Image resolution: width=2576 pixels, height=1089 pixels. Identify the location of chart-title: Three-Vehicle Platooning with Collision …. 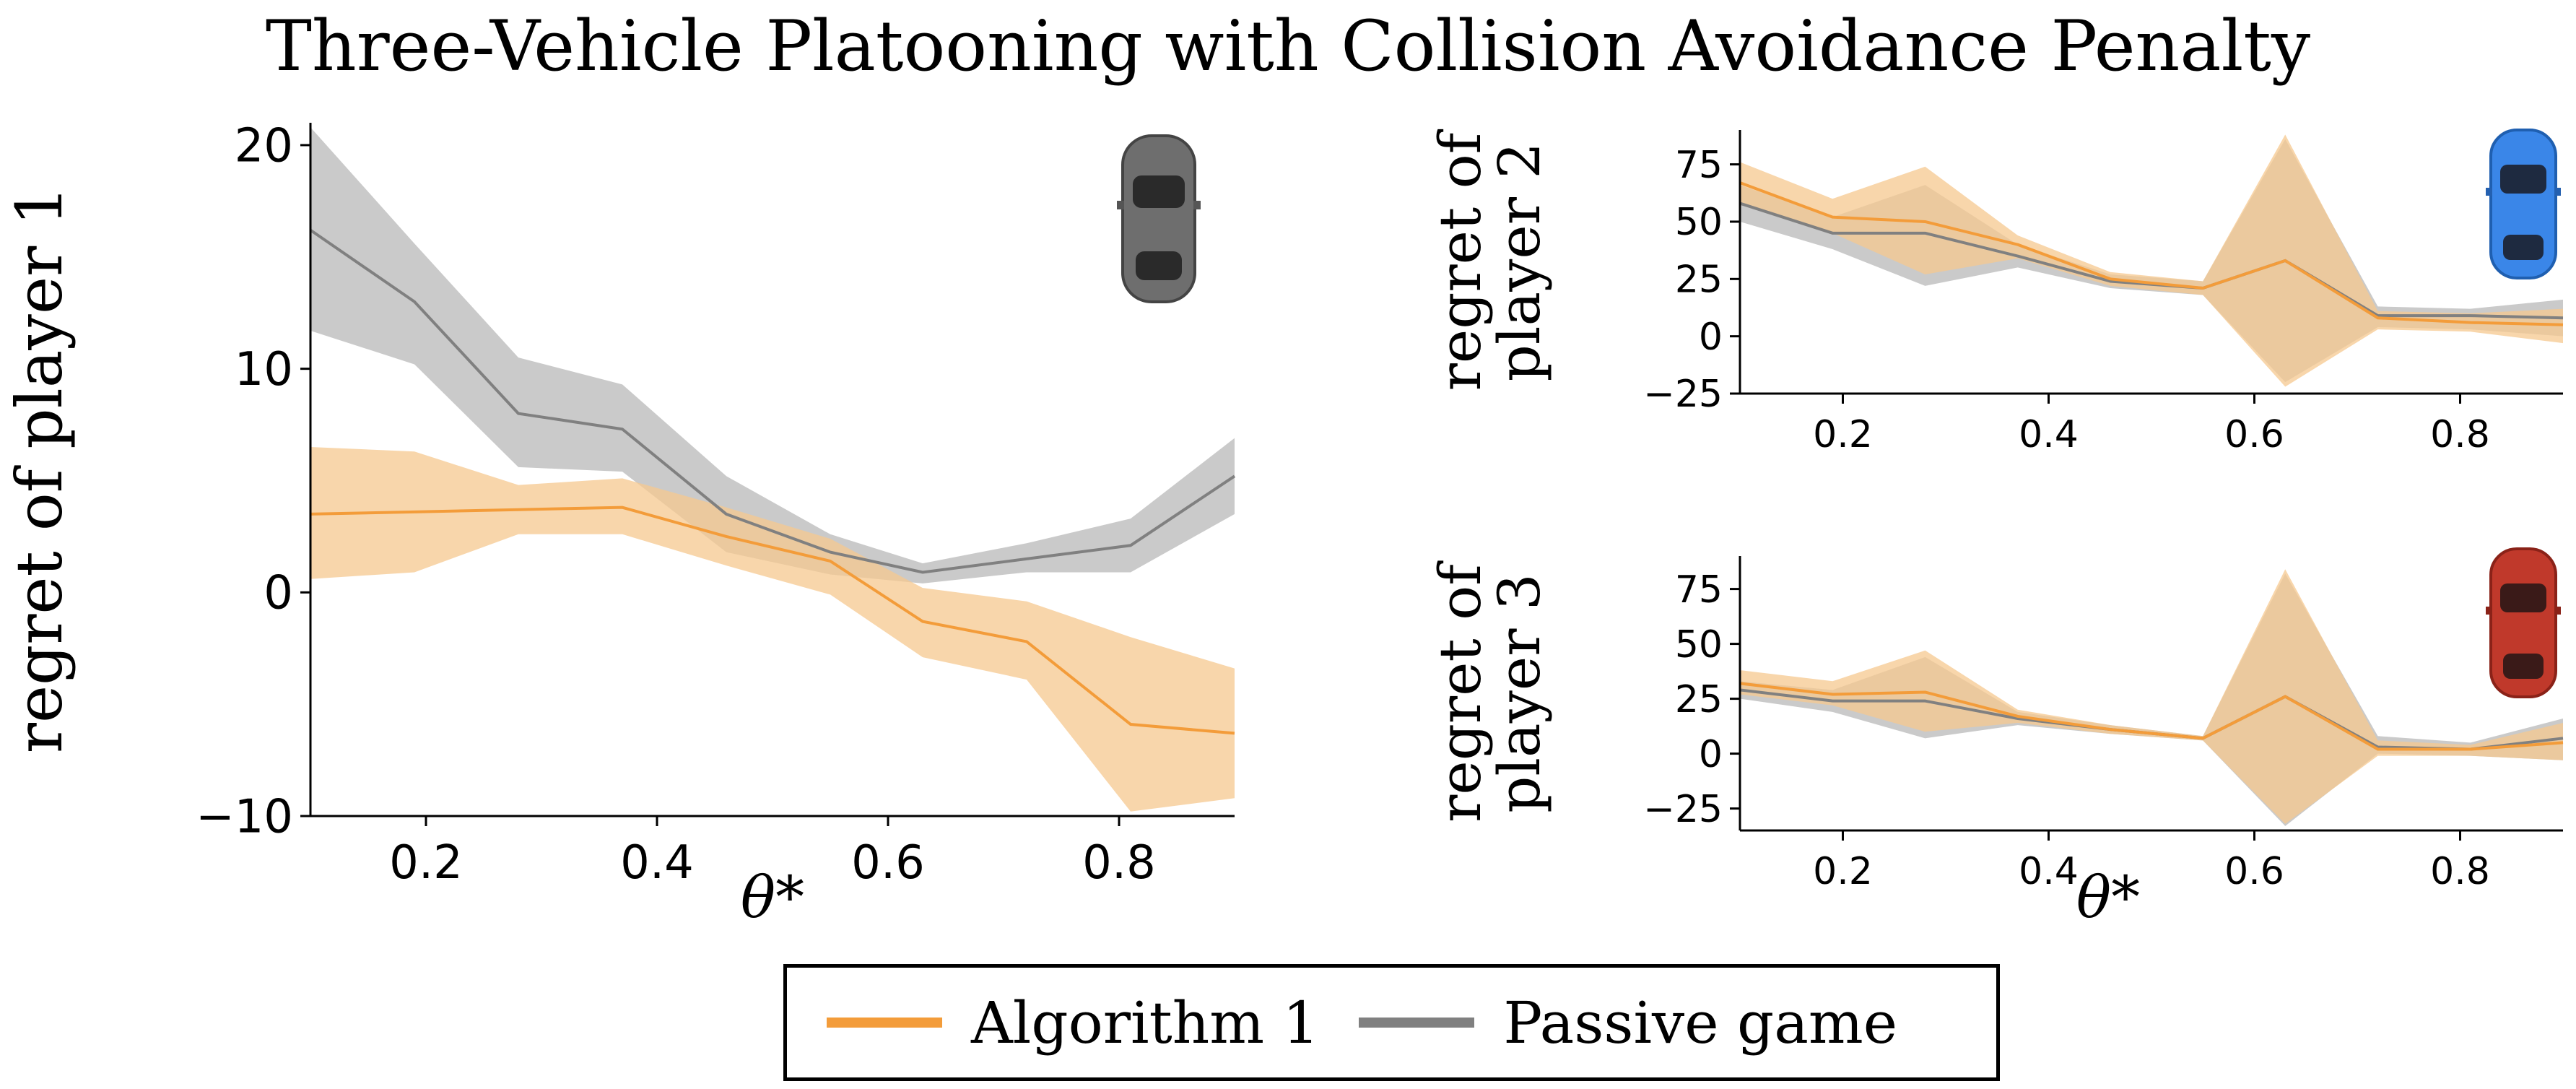
(1288, 47).